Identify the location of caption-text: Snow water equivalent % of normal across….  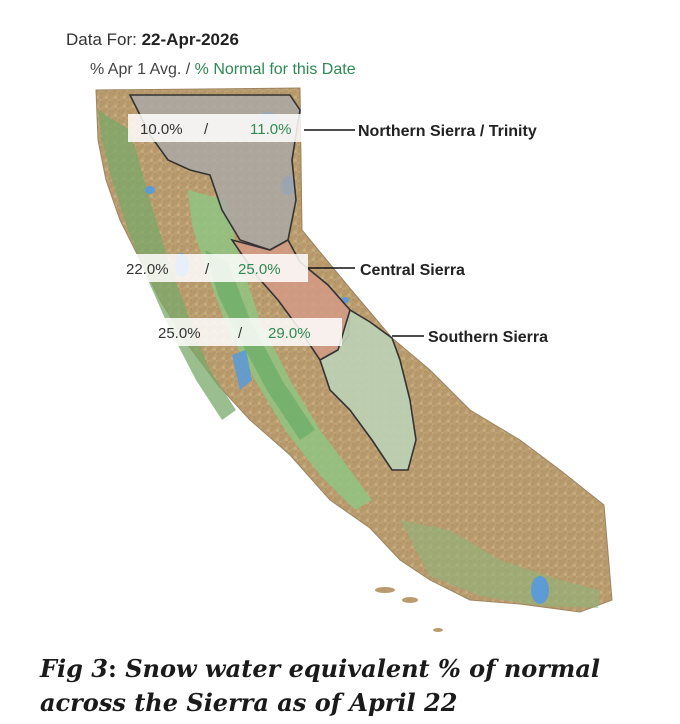
(320, 685).